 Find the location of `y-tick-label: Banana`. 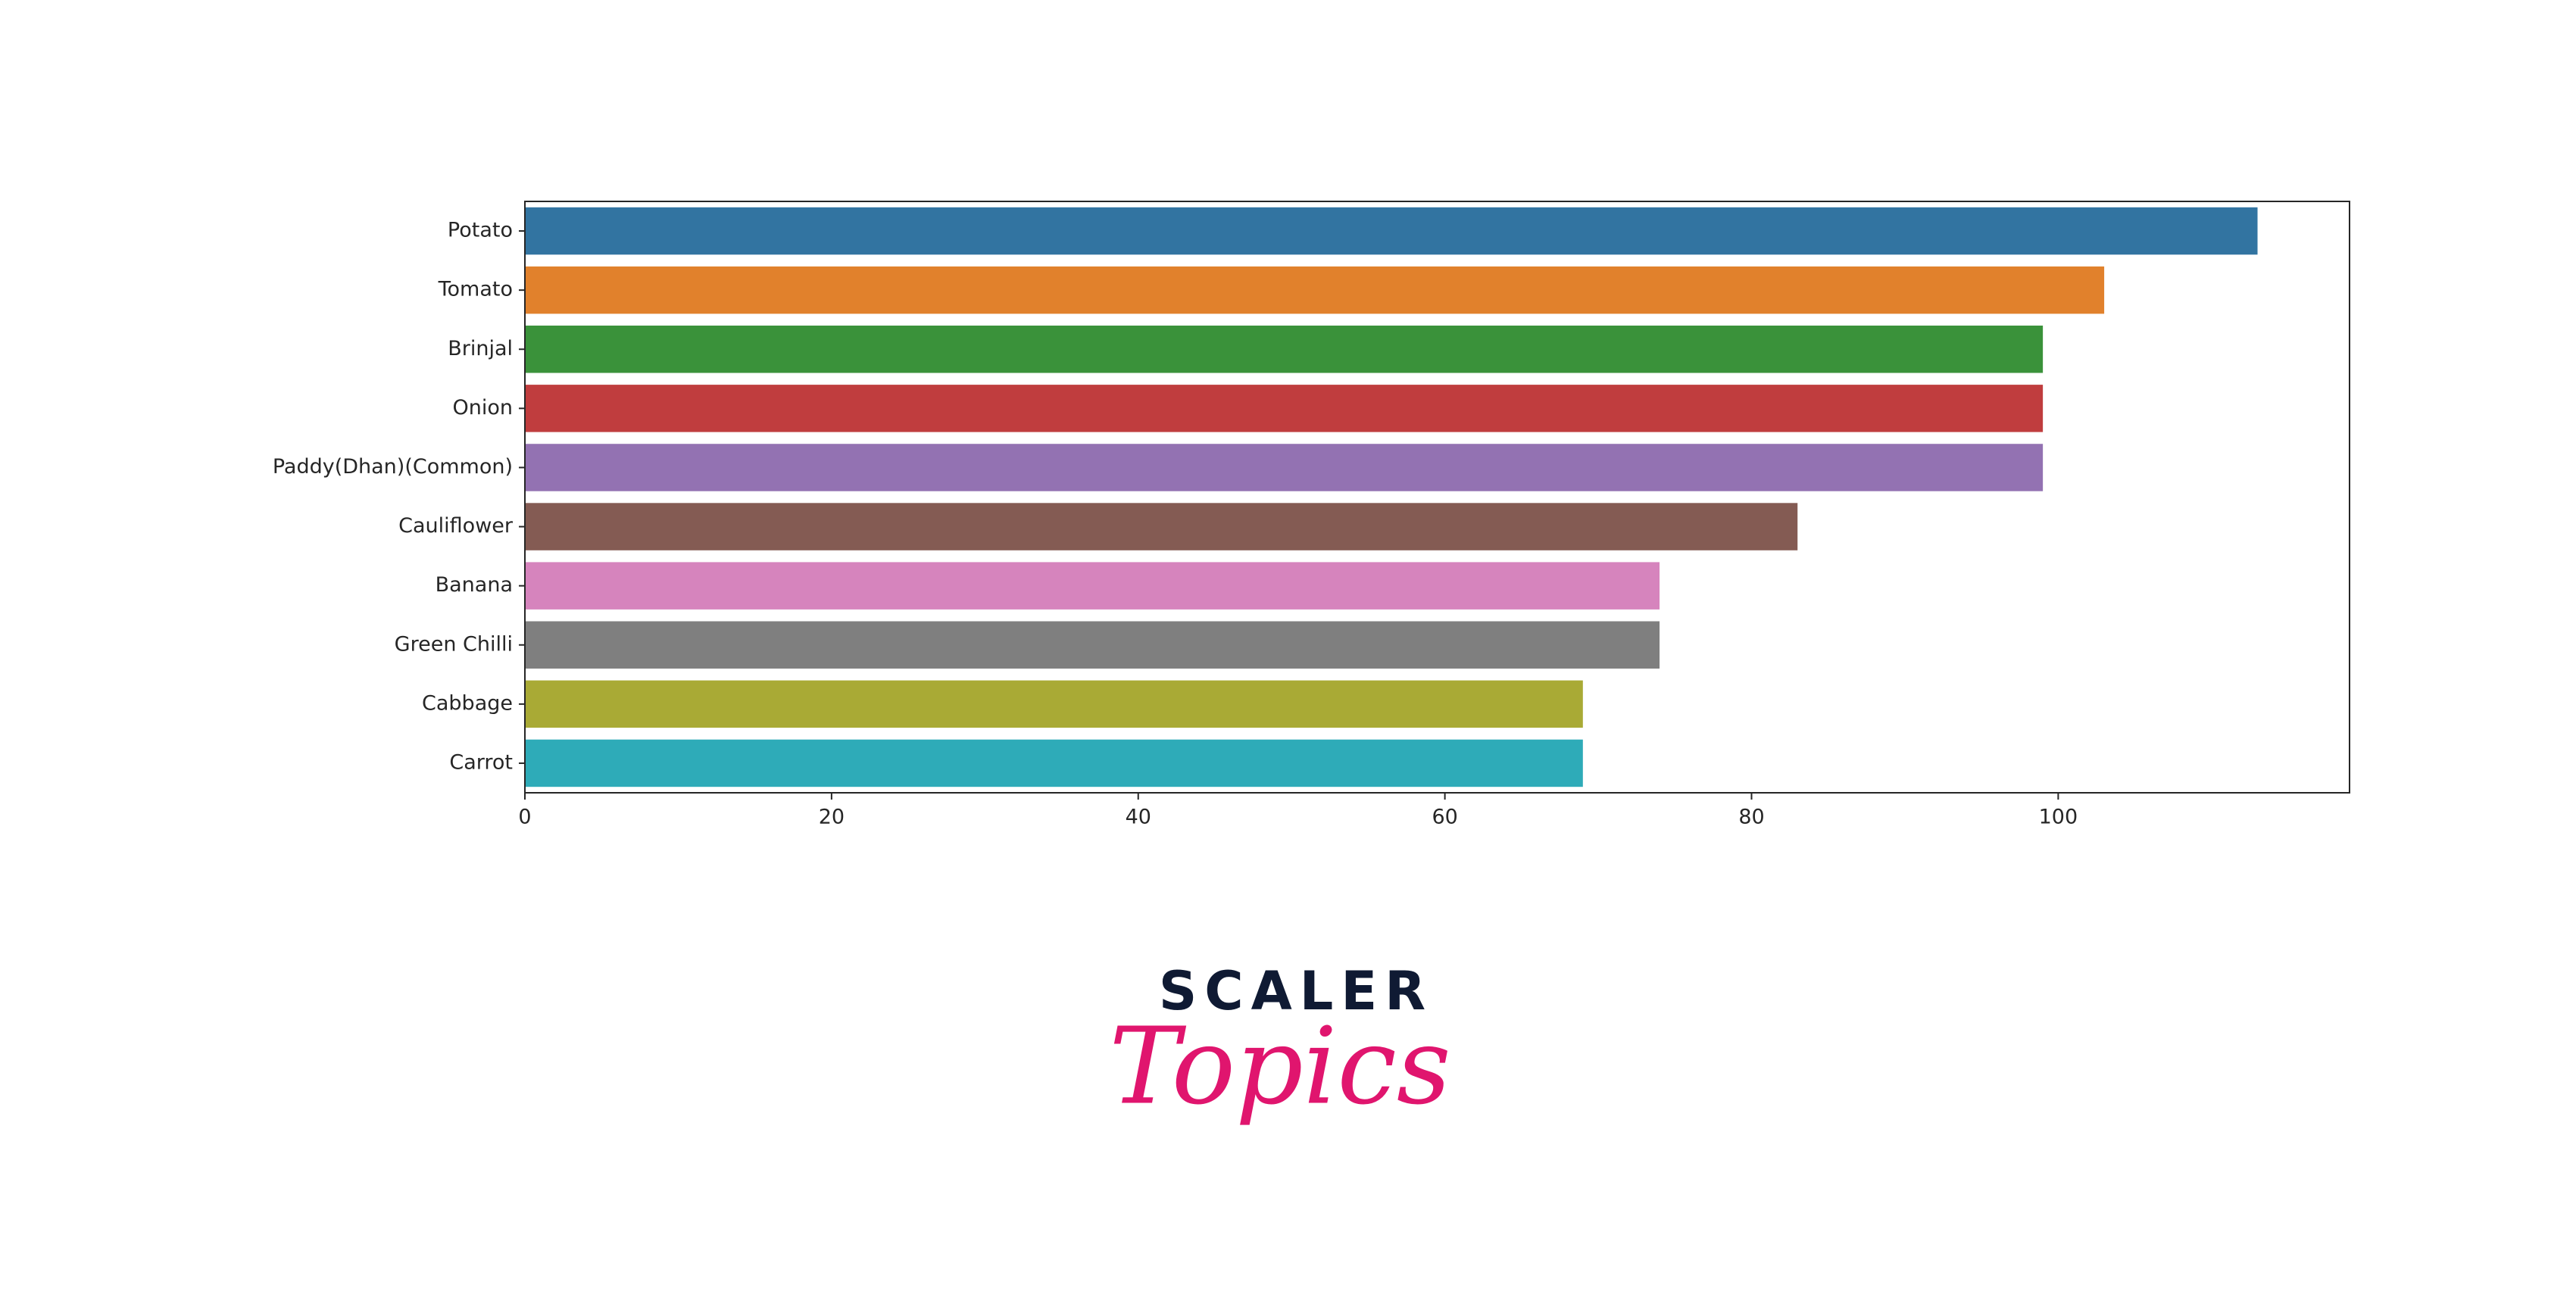

y-tick-label: Banana is located at coordinates (475, 585).